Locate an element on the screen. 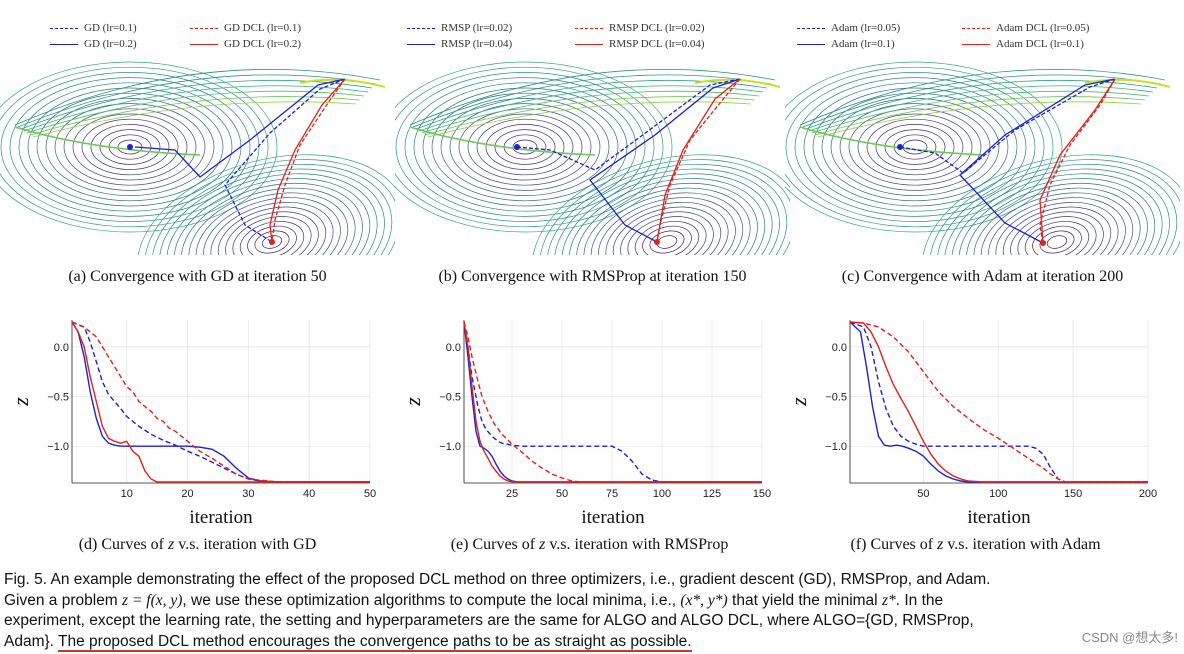 This screenshot has height=654, width=1184. caption-d-post: v.s. iteration with GD is located at coordinates (245, 544).